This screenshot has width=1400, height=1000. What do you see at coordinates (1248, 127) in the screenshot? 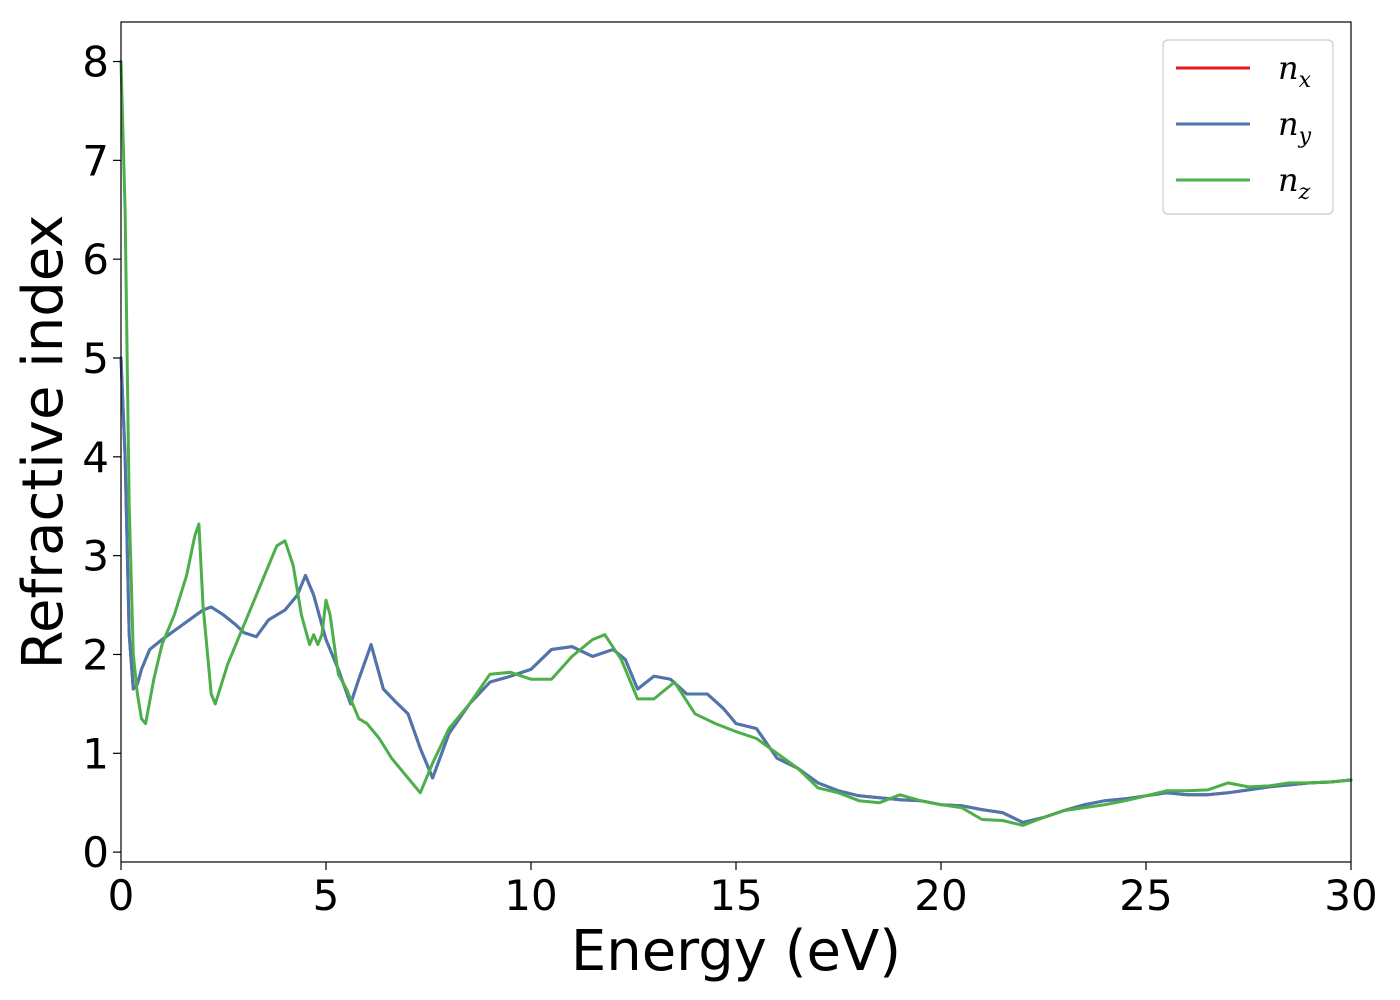
I see `legend-box` at bounding box center [1248, 127].